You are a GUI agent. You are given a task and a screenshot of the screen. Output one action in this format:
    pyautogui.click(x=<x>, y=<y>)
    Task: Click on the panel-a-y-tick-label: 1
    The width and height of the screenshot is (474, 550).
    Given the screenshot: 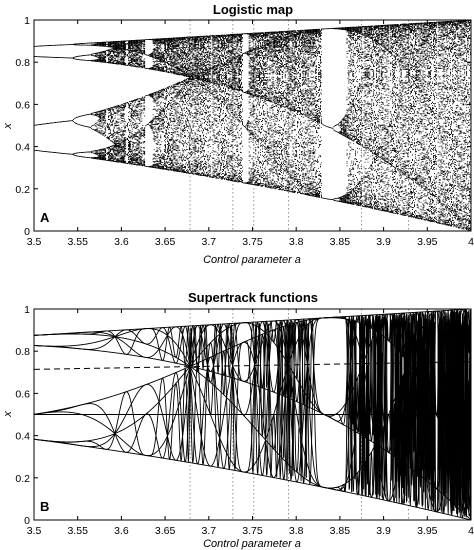 What is the action you would take?
    pyautogui.click(x=27, y=21)
    